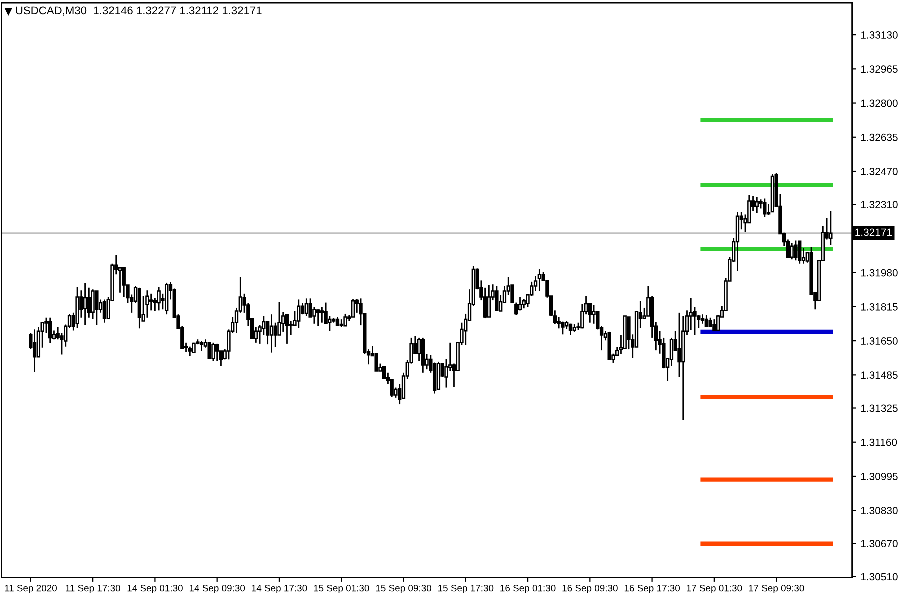 This screenshot has width=900, height=600. I want to click on x-tick-label: 14 Sep 09:30, so click(218, 589).